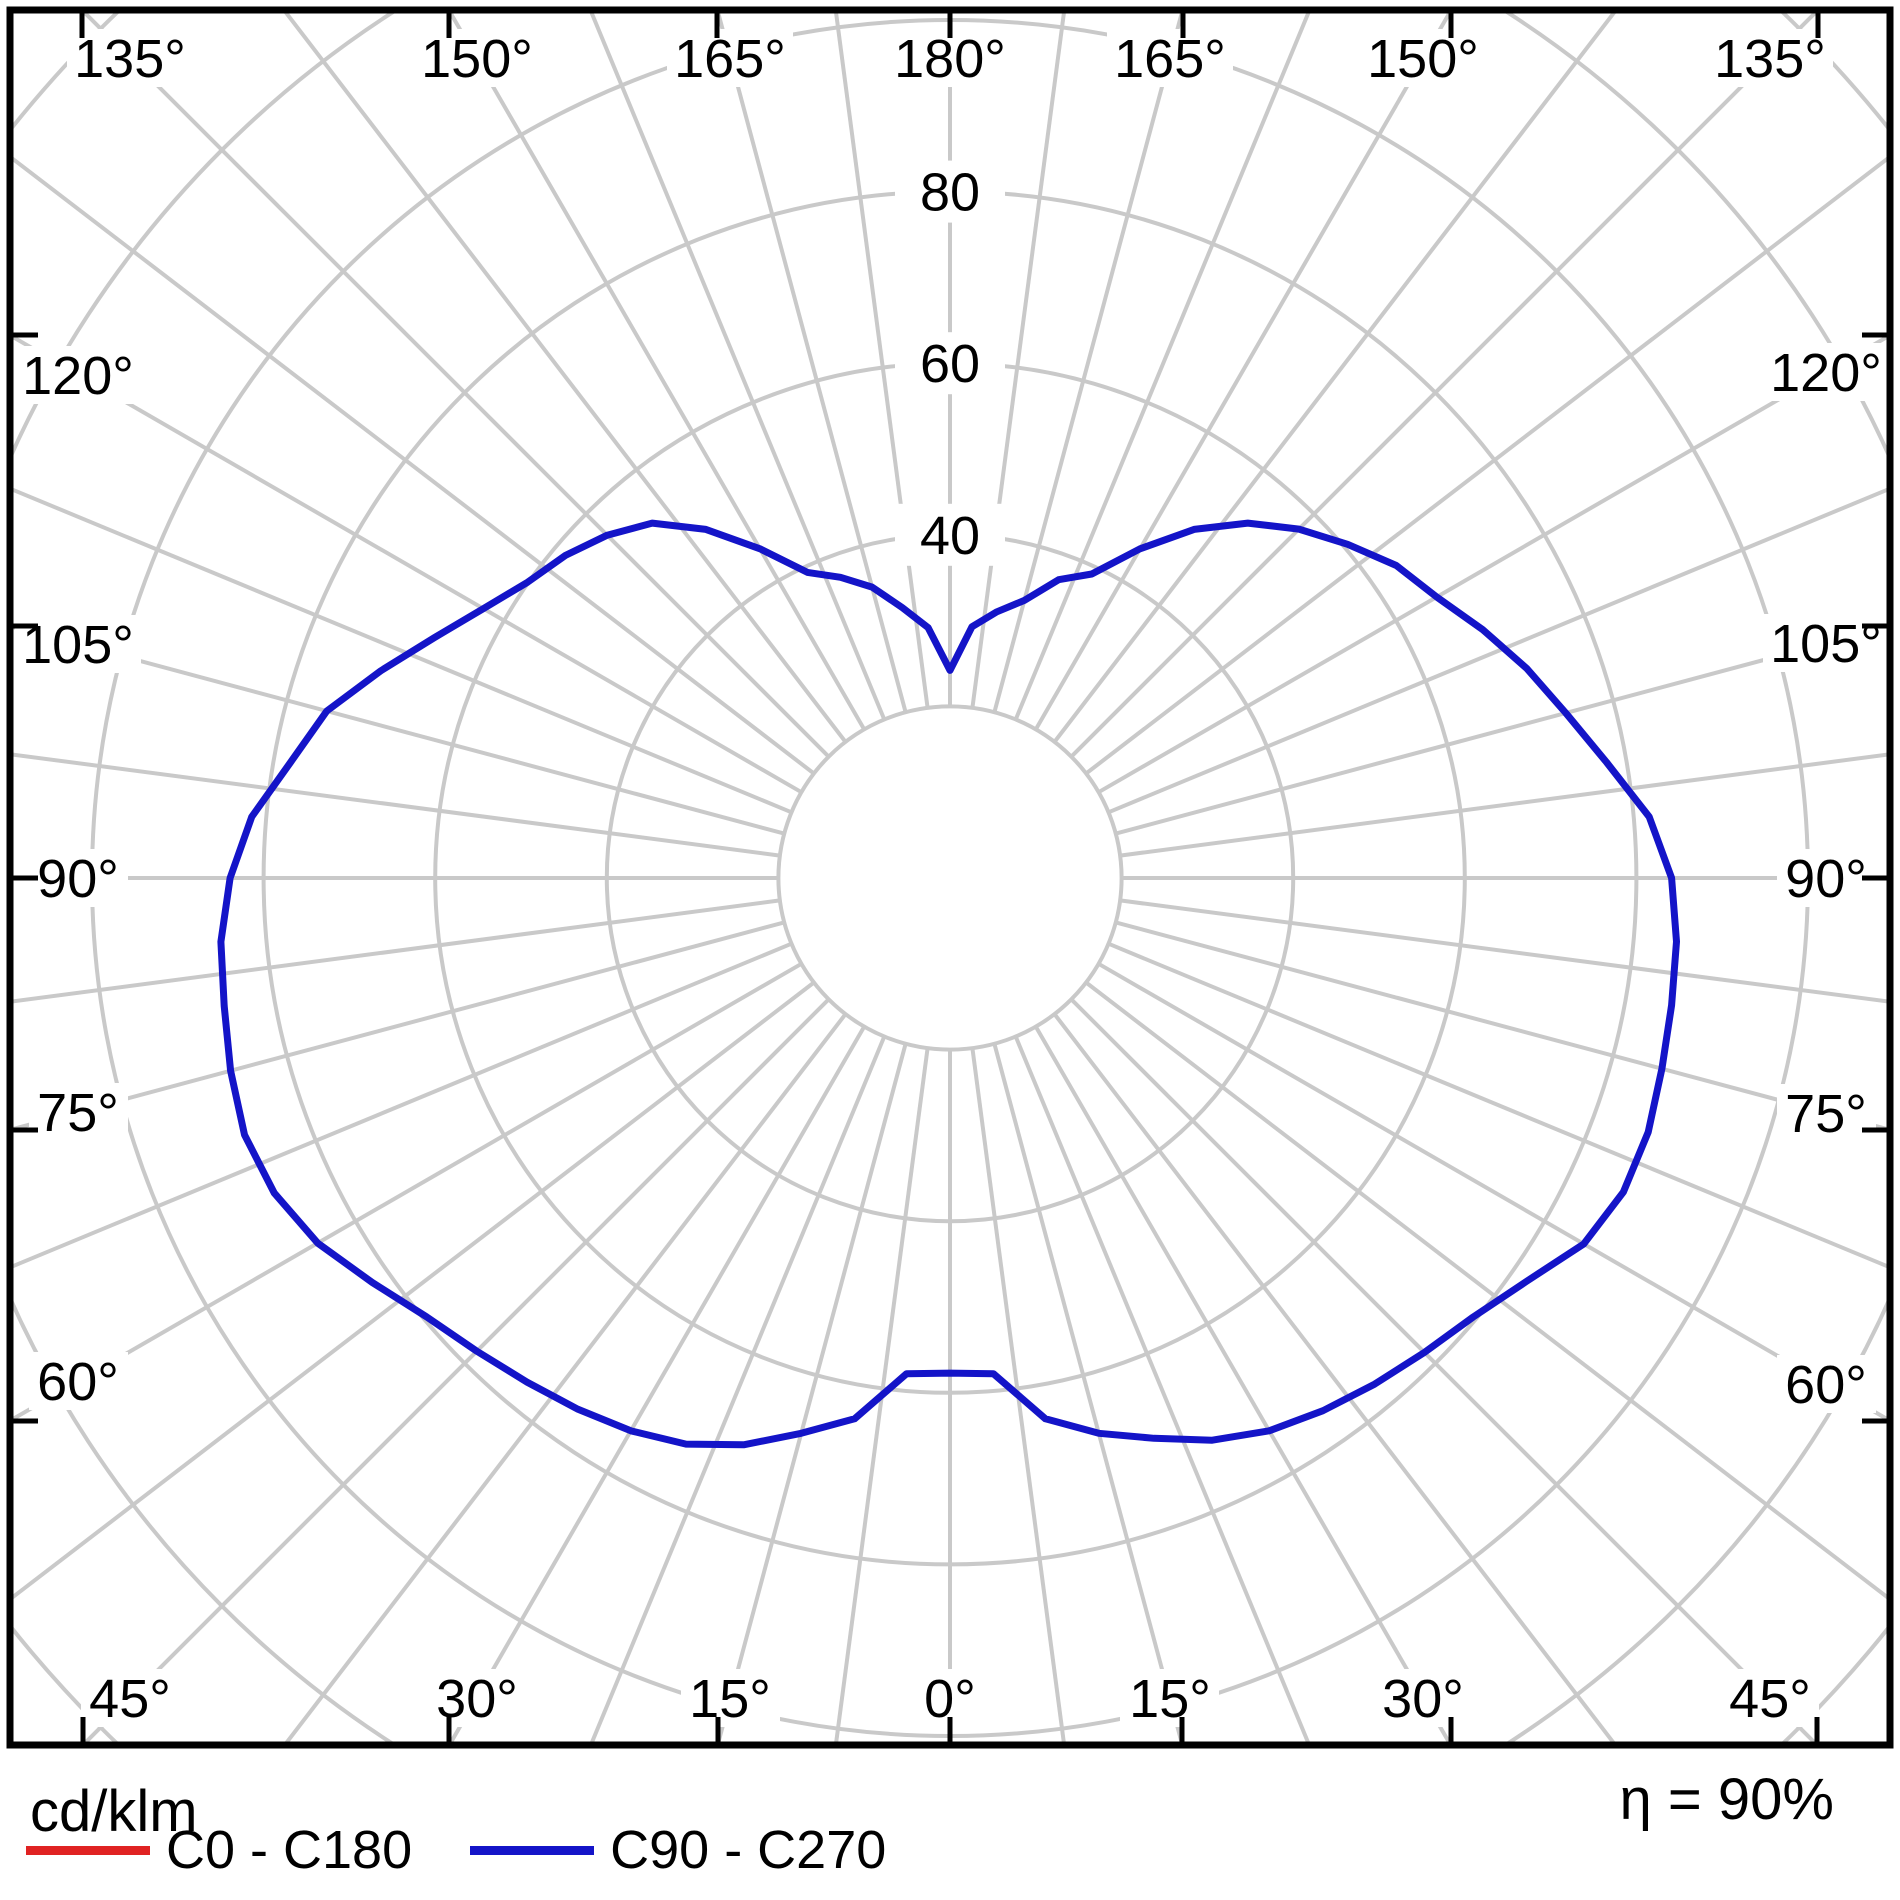 The height and width of the screenshot is (1900, 1900). Describe the element at coordinates (881, 1396) in the screenshot. I see `grid-spoke-352.5` at that location.